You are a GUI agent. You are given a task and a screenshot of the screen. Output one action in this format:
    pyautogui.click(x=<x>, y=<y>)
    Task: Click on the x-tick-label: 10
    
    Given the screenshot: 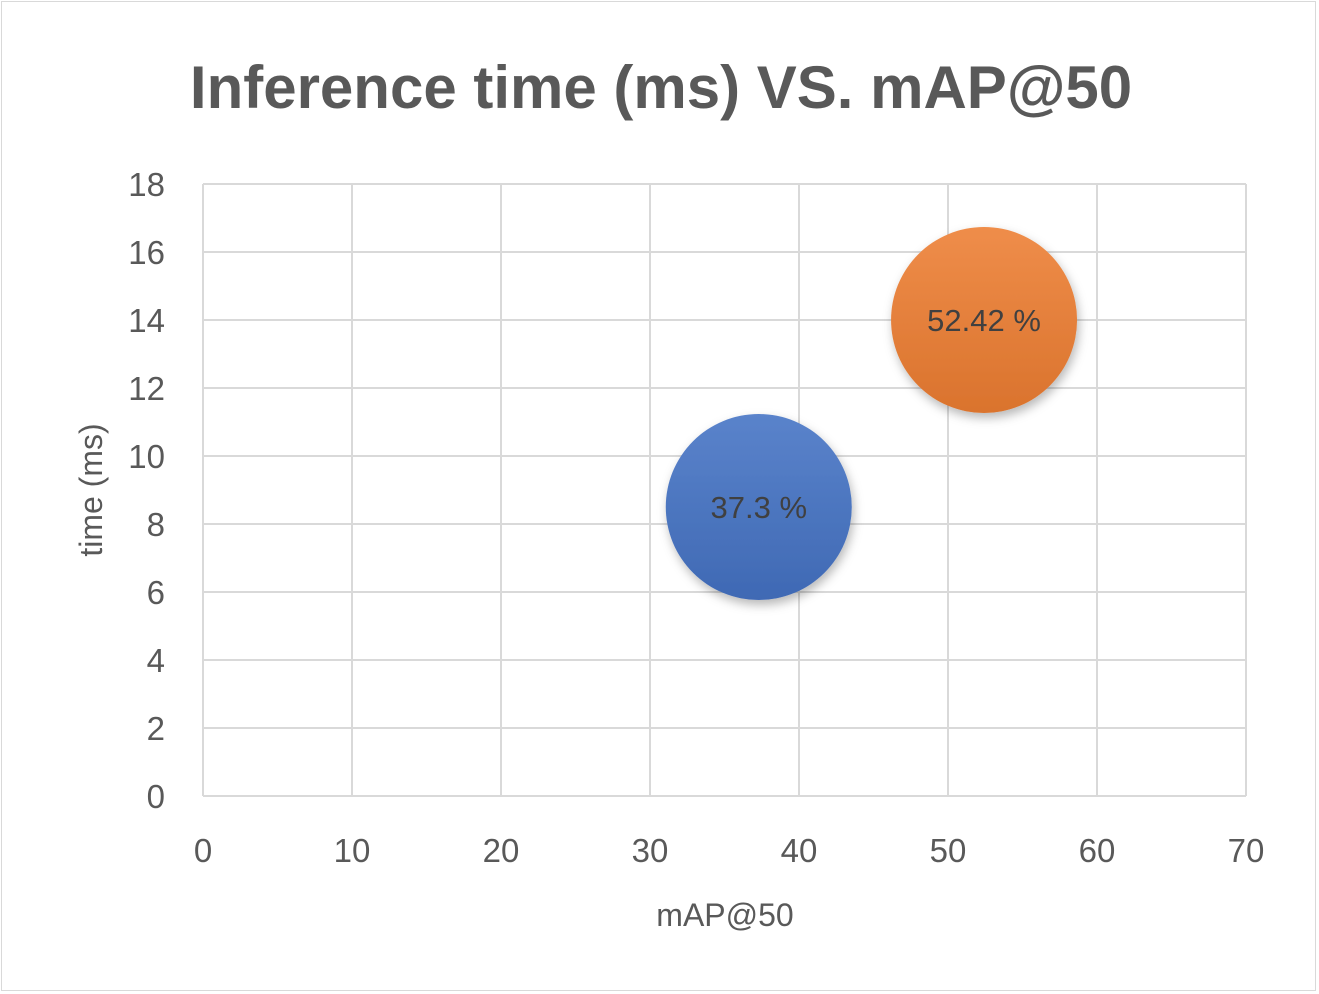 What is the action you would take?
    pyautogui.click(x=352, y=850)
    